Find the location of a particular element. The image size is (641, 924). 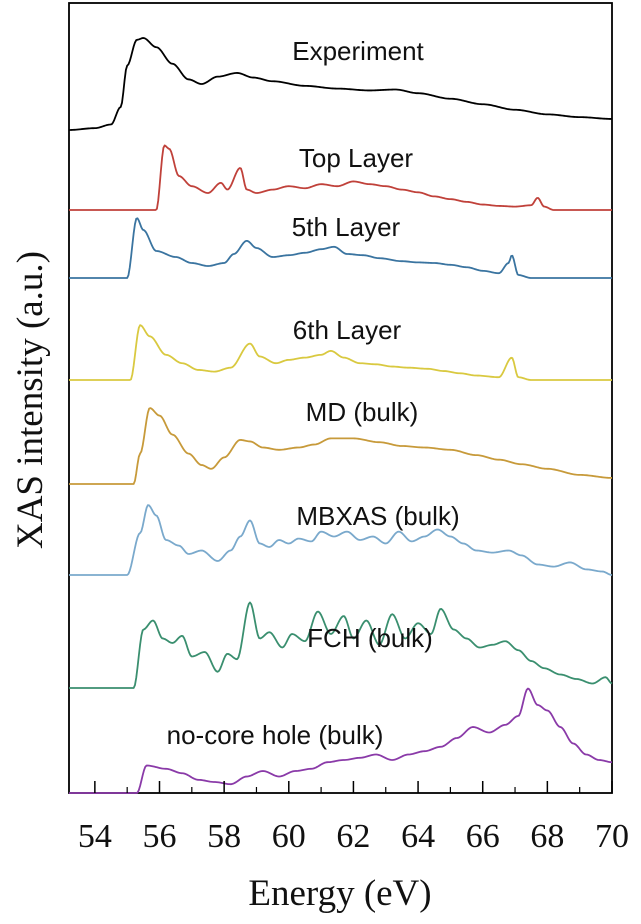

curve-label: MD (bulk) is located at coordinates (362, 412).